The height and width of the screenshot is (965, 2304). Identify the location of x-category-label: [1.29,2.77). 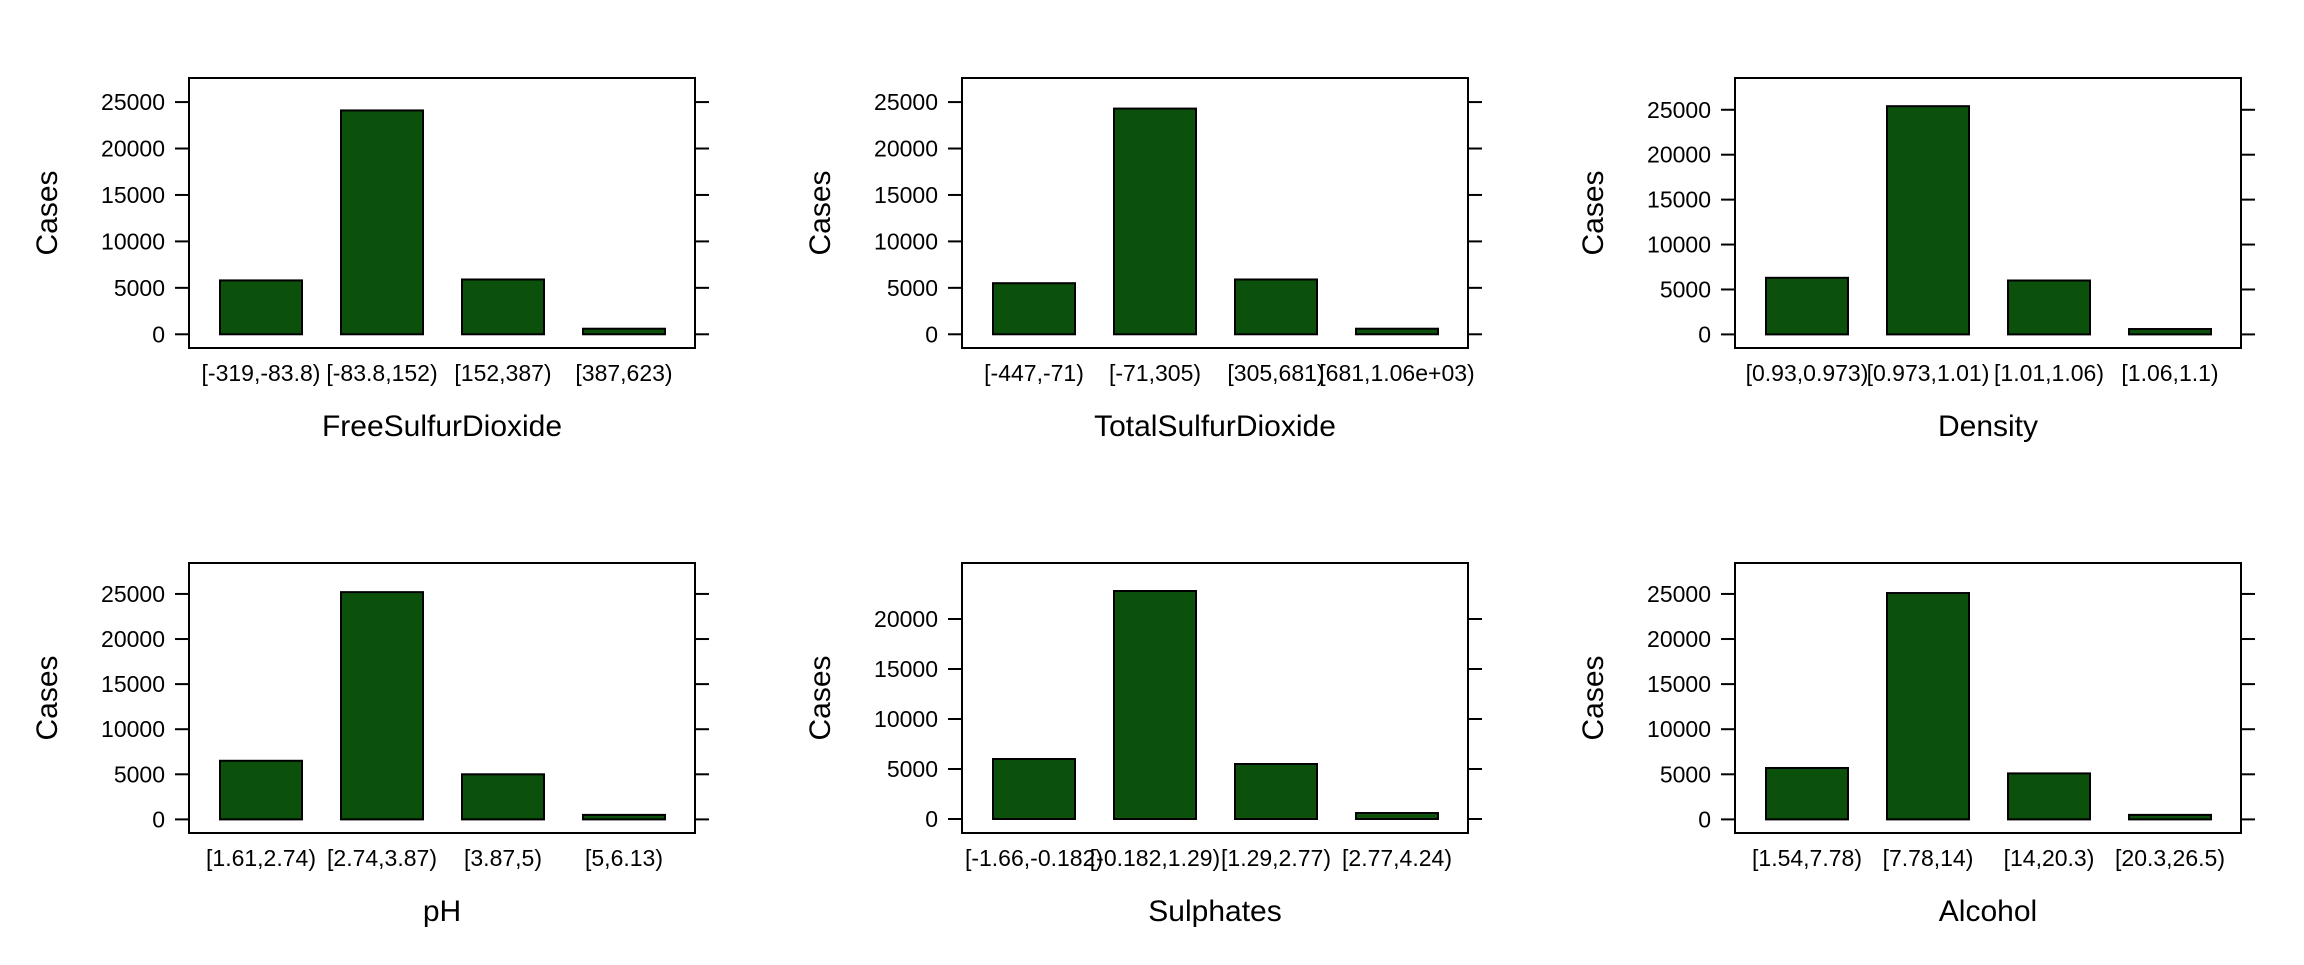
(1276, 858).